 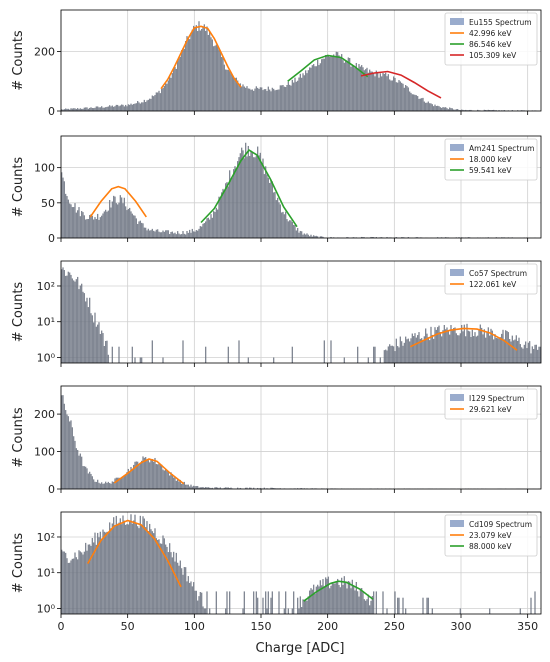 What do you see at coordinates (457, 523) in the screenshot?
I see `legend-swatch` at bounding box center [457, 523].